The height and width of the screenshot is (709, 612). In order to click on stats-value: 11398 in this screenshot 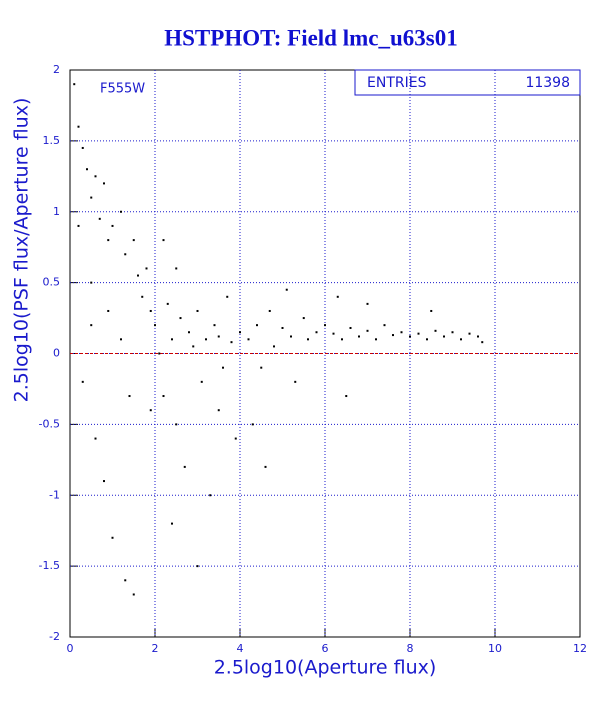, I will do `click(547, 83)`.